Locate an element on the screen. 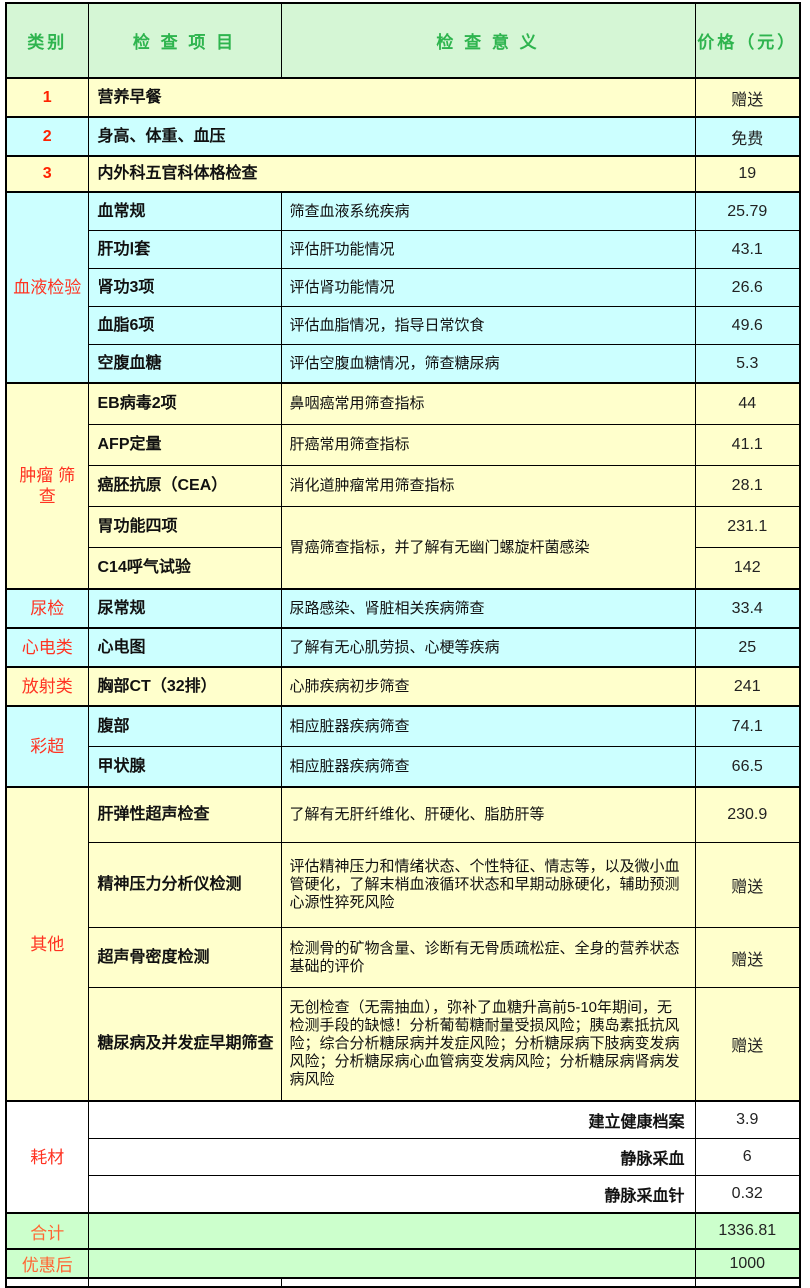 This screenshot has width=810, height=1288. item-cell: EB病毒2项 is located at coordinates (184, 403).